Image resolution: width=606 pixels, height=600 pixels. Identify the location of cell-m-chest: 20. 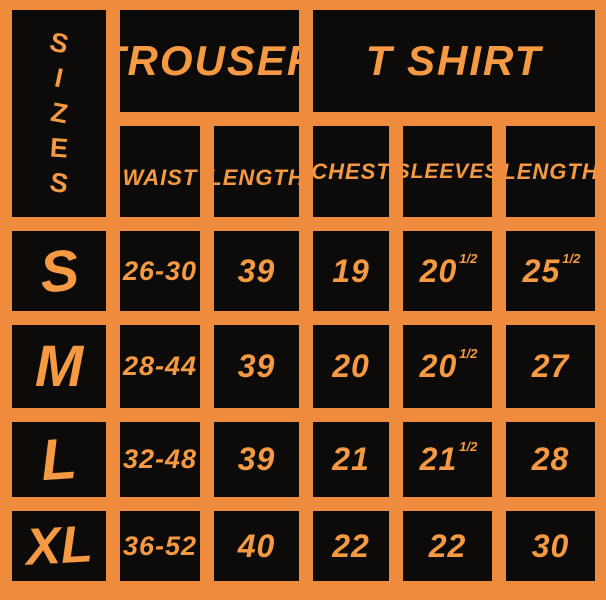
(351, 366).